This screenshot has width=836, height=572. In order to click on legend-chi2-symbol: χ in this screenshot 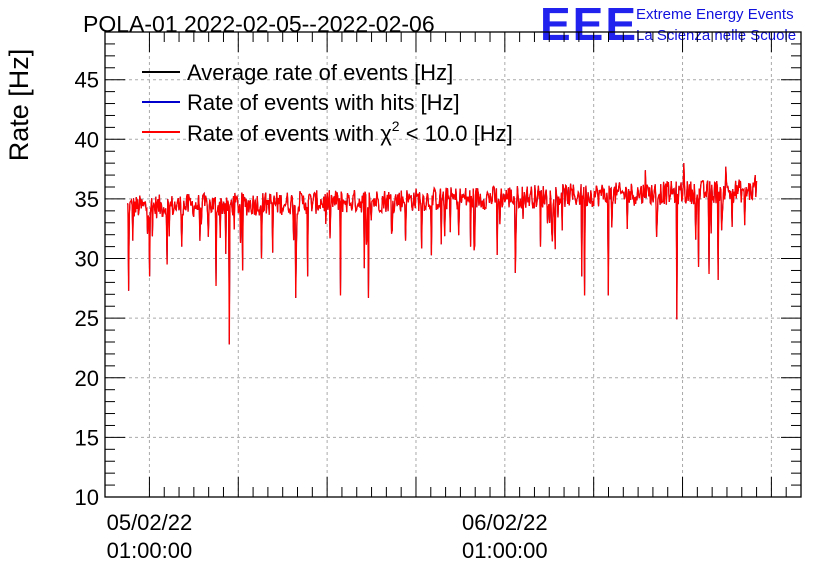, I will do `click(386, 133)`.